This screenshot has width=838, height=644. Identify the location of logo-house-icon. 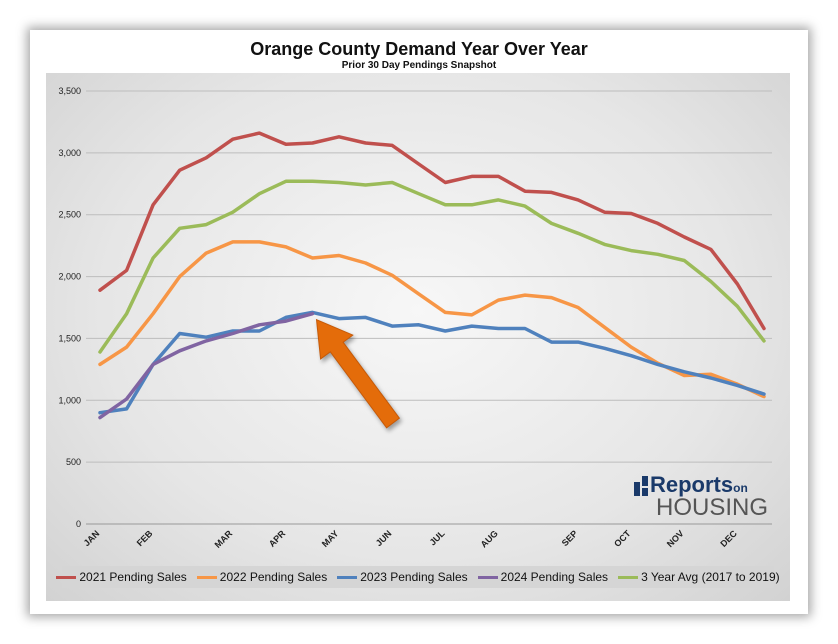
(641, 486).